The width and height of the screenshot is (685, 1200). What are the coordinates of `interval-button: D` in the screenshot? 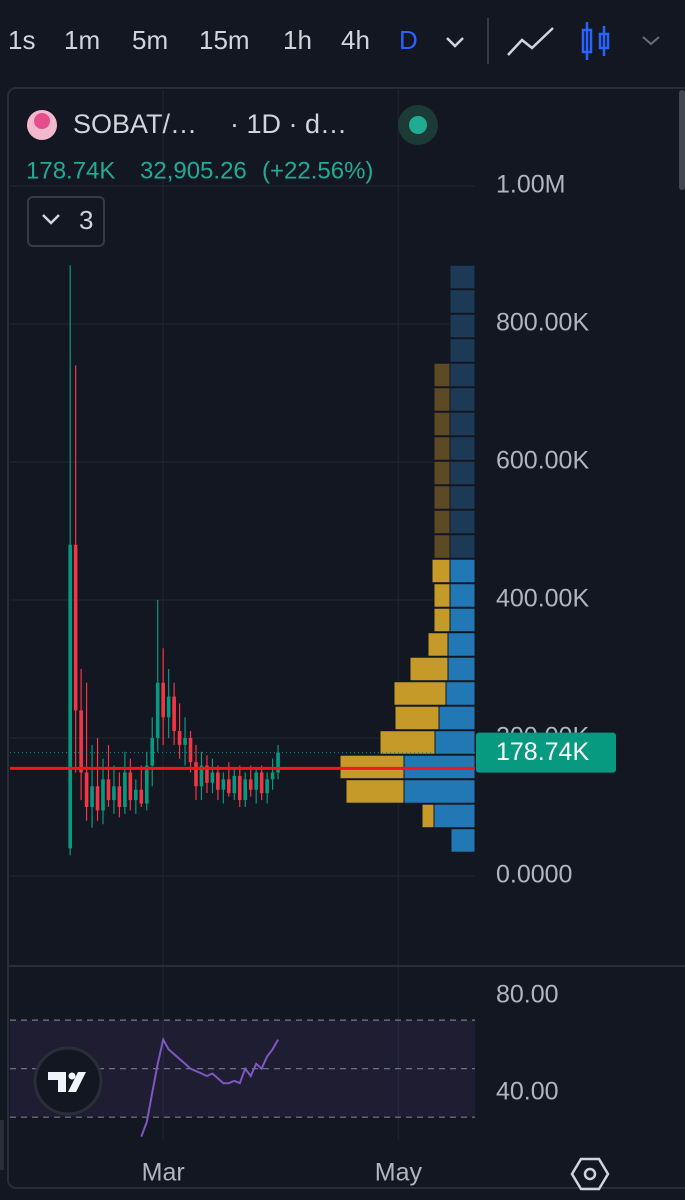 It's located at (408, 40).